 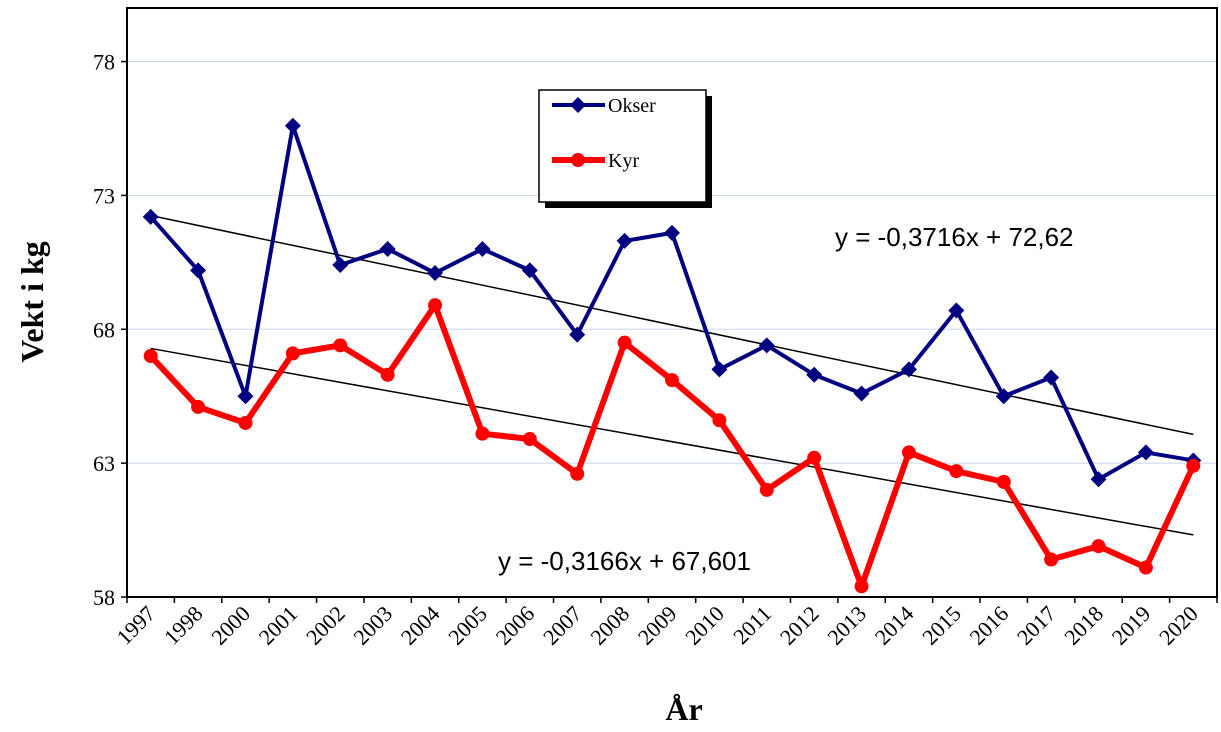 What do you see at coordinates (578, 105) in the screenshot?
I see `legend-marker-okser` at bounding box center [578, 105].